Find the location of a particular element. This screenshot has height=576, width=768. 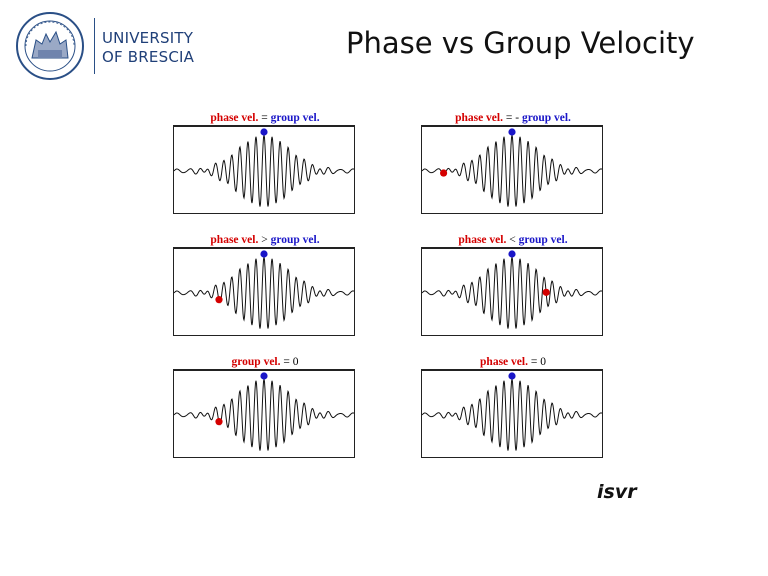

university-logo: UNIVERSITY OF BRESCIA is located at coordinates (103, 46).